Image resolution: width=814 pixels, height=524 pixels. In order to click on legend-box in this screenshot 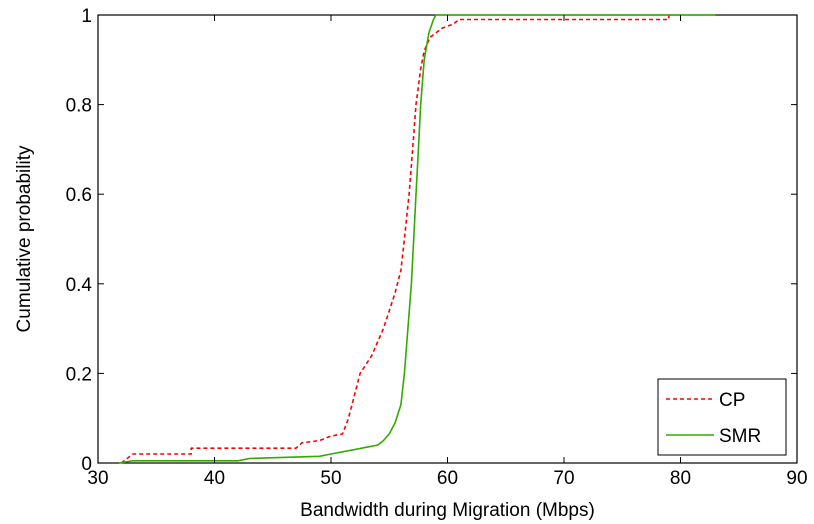, I will do `click(722, 417)`.